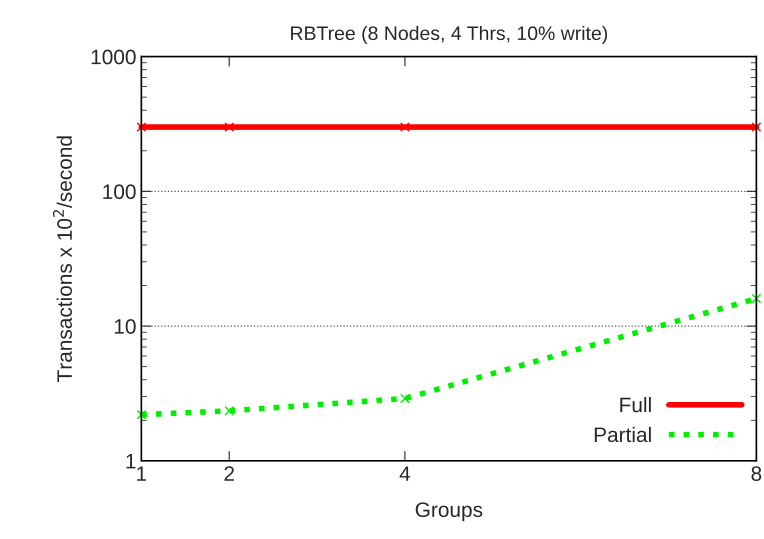  Describe the element at coordinates (405, 473) in the screenshot. I see `x-tick-label: 4` at that location.